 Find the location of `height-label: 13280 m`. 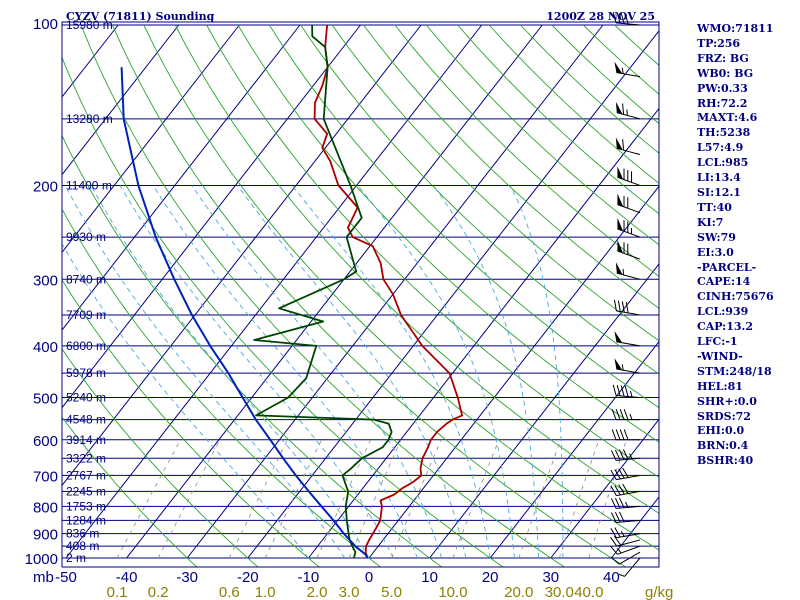

height-label: 13280 m is located at coordinates (89, 119).